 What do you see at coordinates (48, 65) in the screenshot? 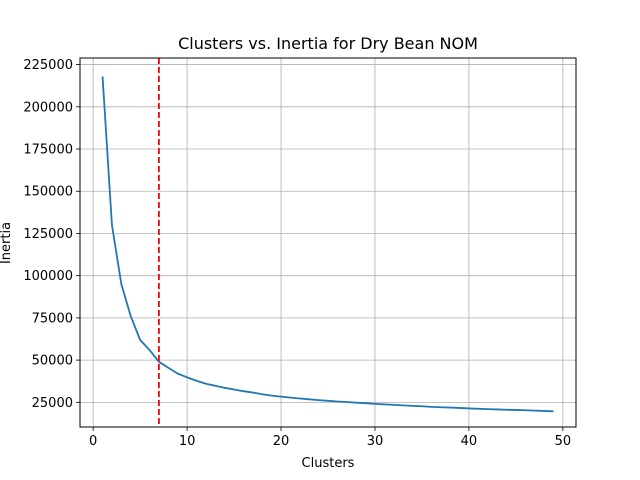
I see `y-tick-label: 225000` at bounding box center [48, 65].